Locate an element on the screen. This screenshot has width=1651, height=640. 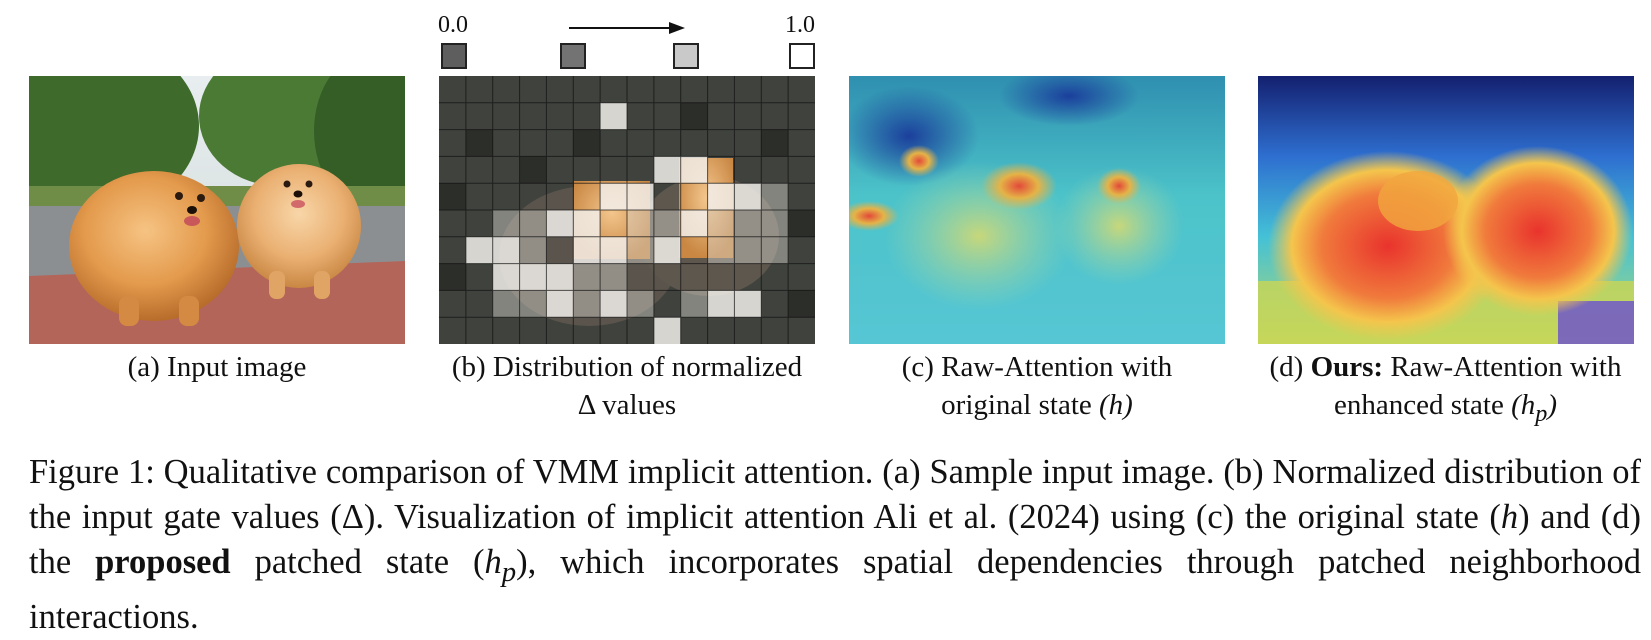
caption-b-line1: (b) Distribution of normalized is located at coordinates (627, 367).